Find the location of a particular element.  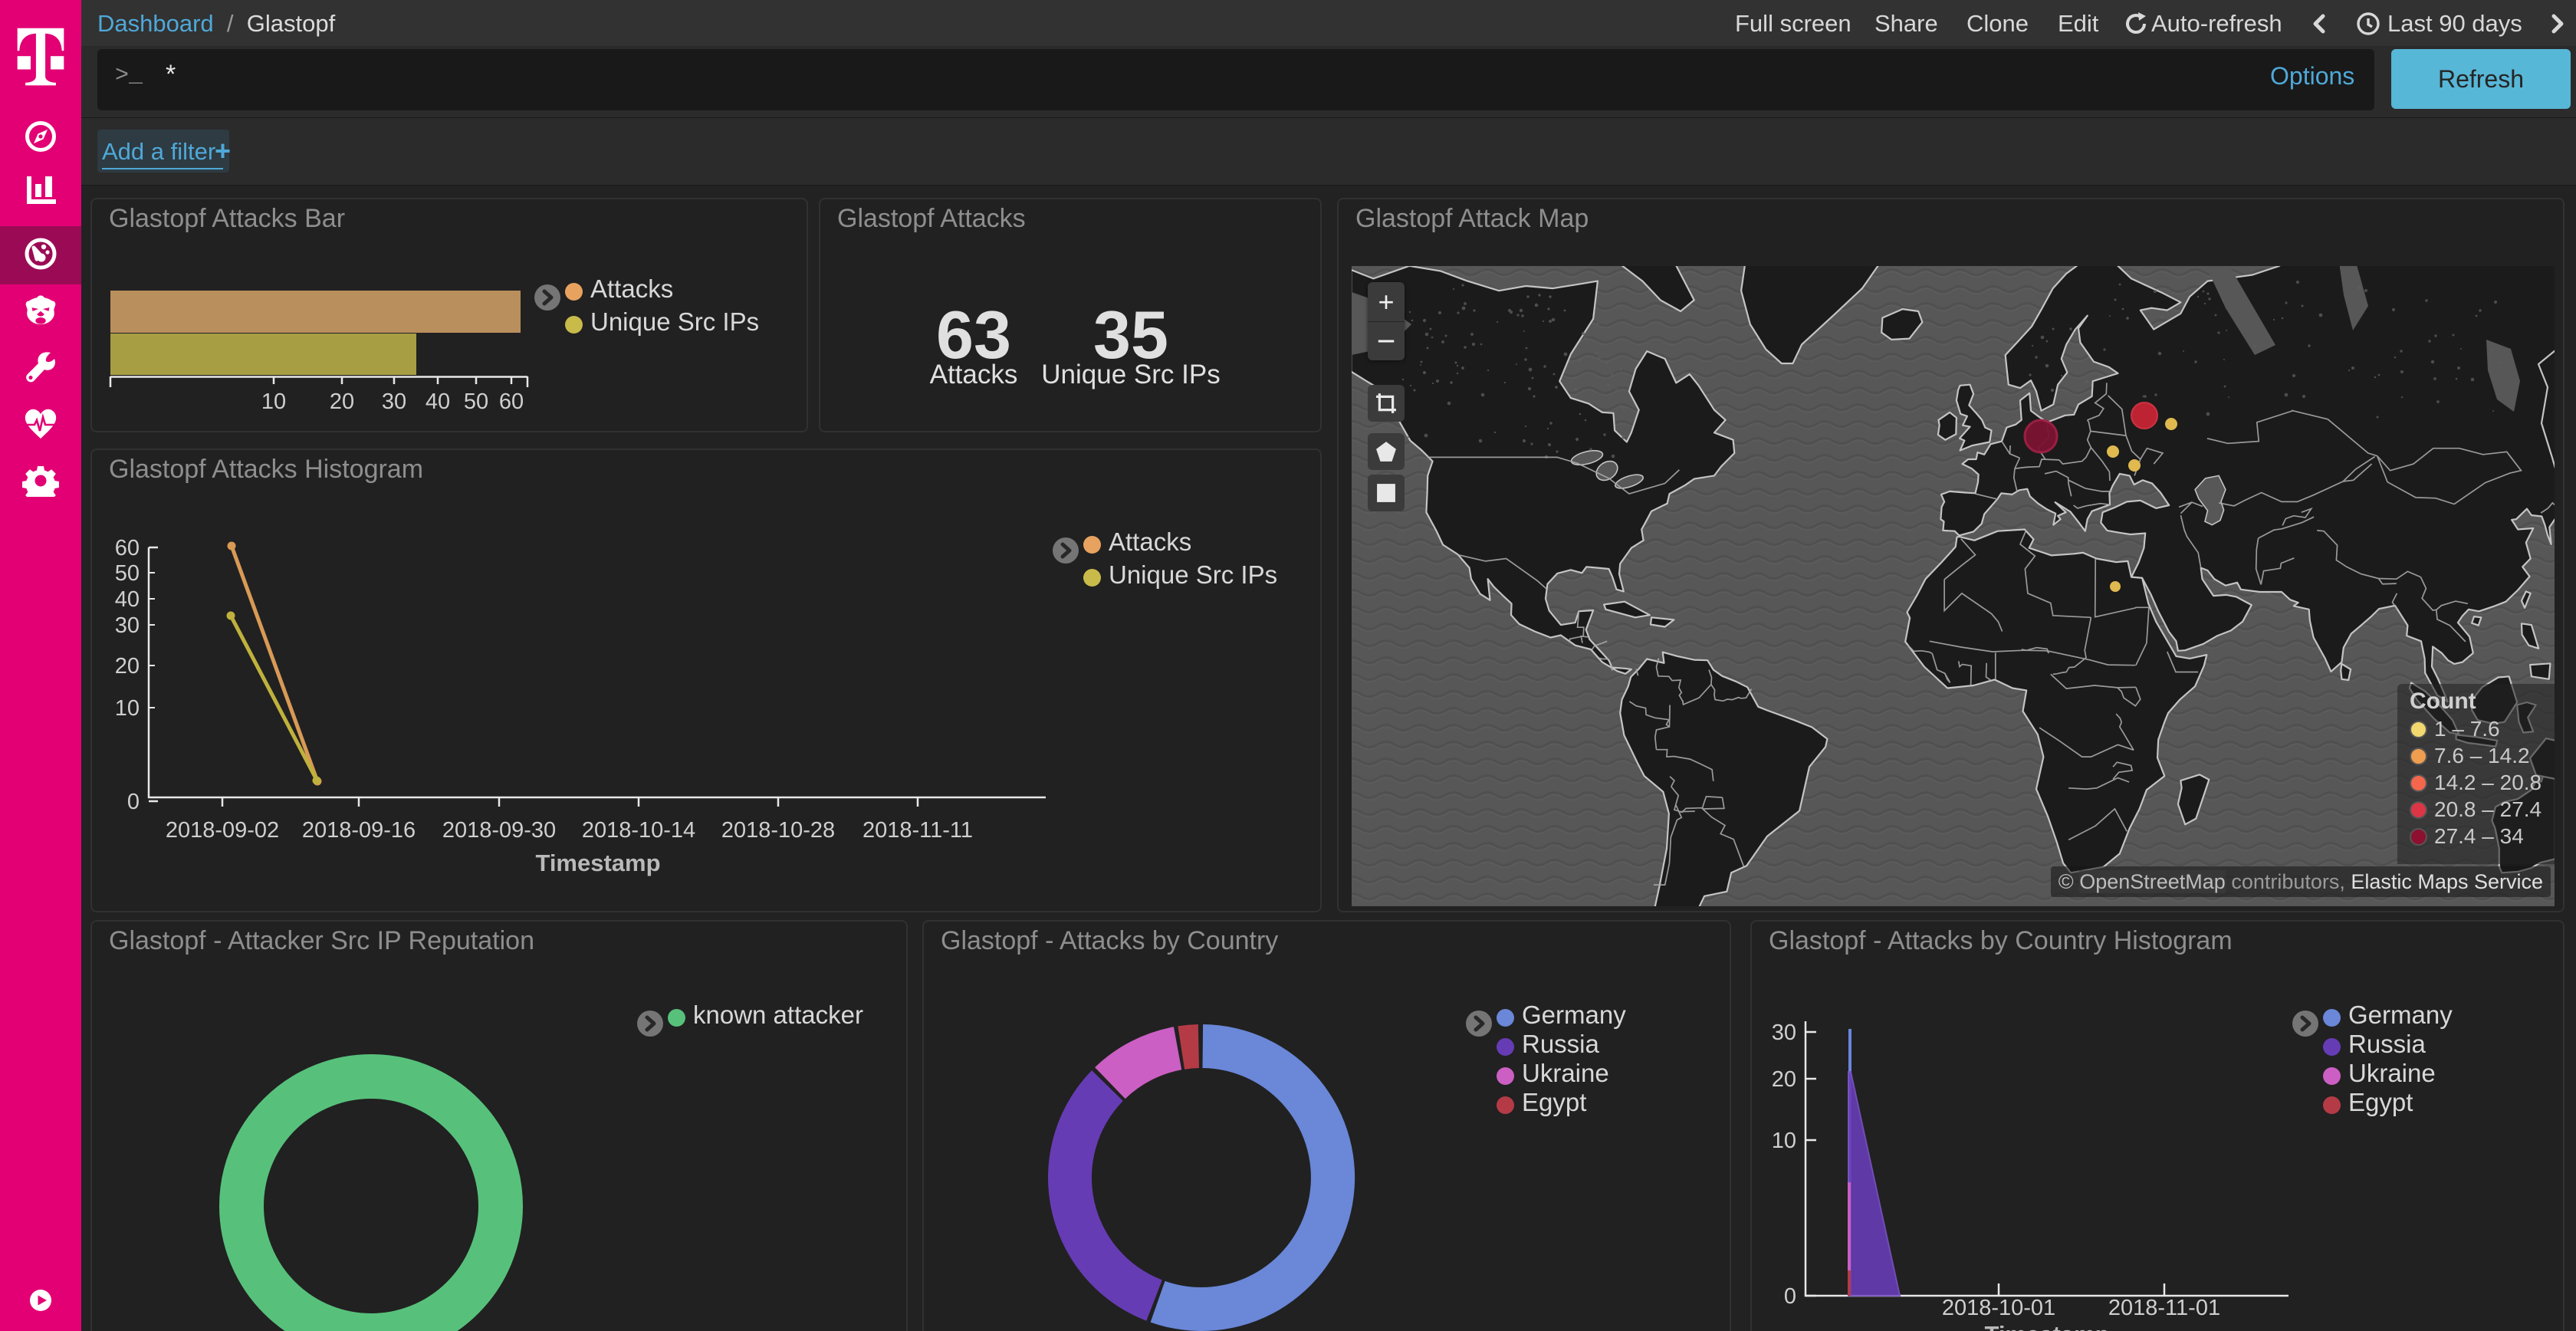

svg-text: 2018-11-11 is located at coordinates (918, 830).